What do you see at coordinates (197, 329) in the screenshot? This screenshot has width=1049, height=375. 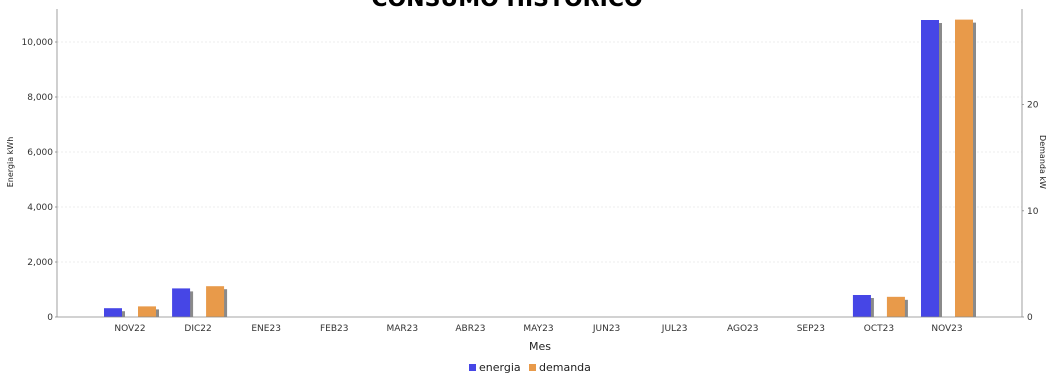 I see `x-tick-label: DIC22` at bounding box center [197, 329].